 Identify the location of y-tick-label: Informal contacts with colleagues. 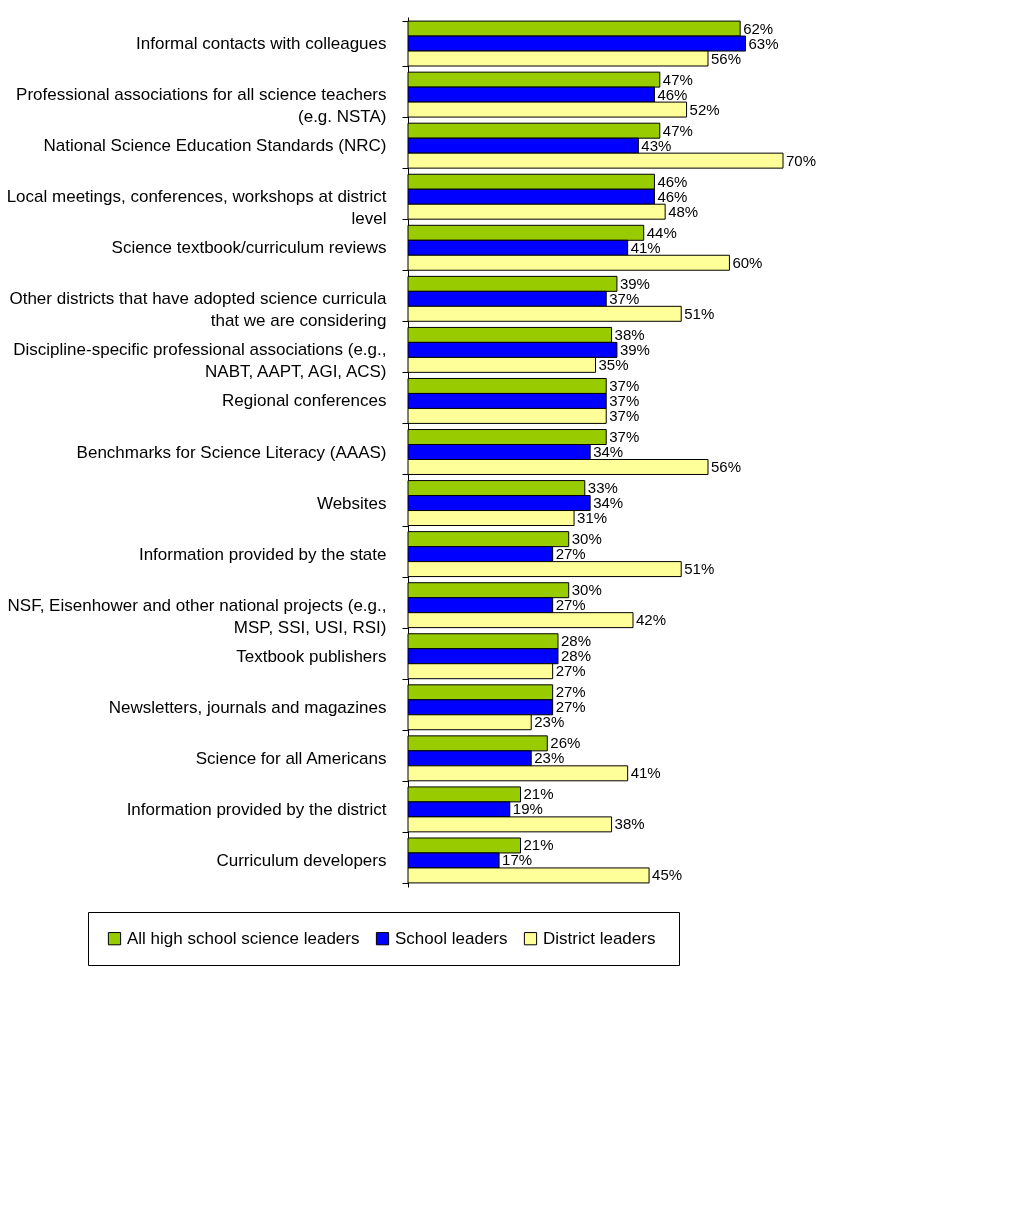
(261, 44).